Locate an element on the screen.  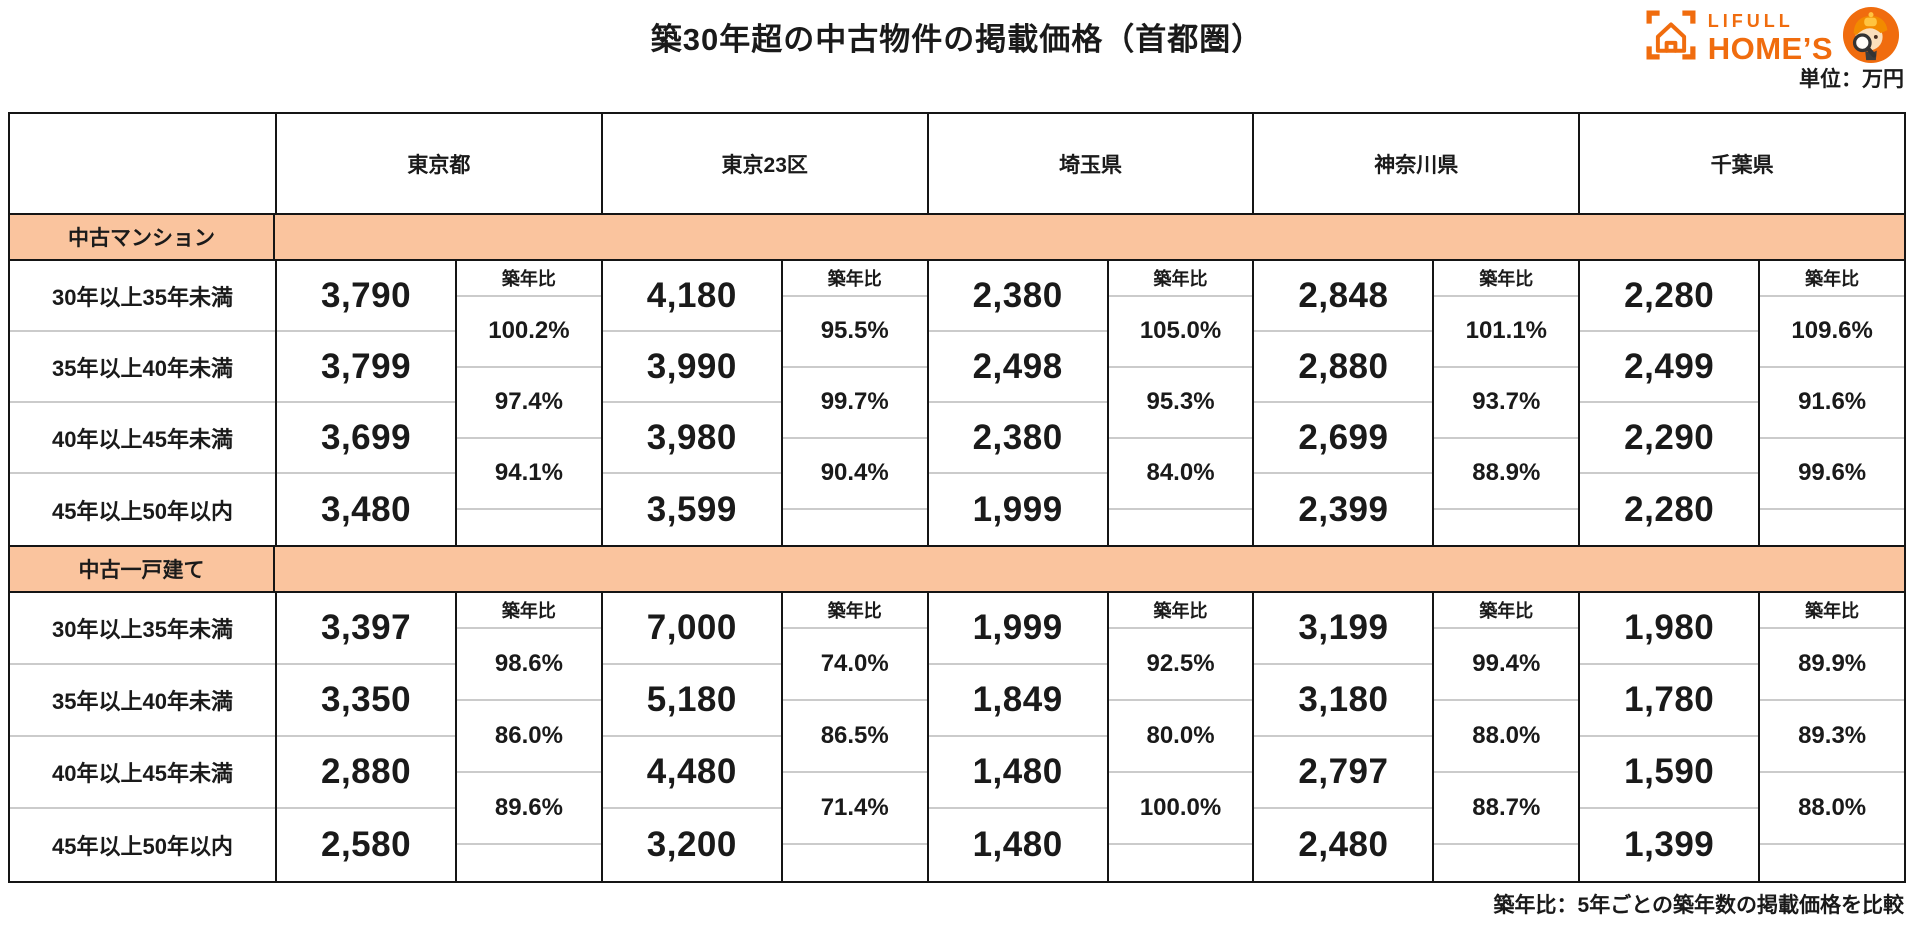
row-label: 45年以上50年以内 is located at coordinates (142, 846).